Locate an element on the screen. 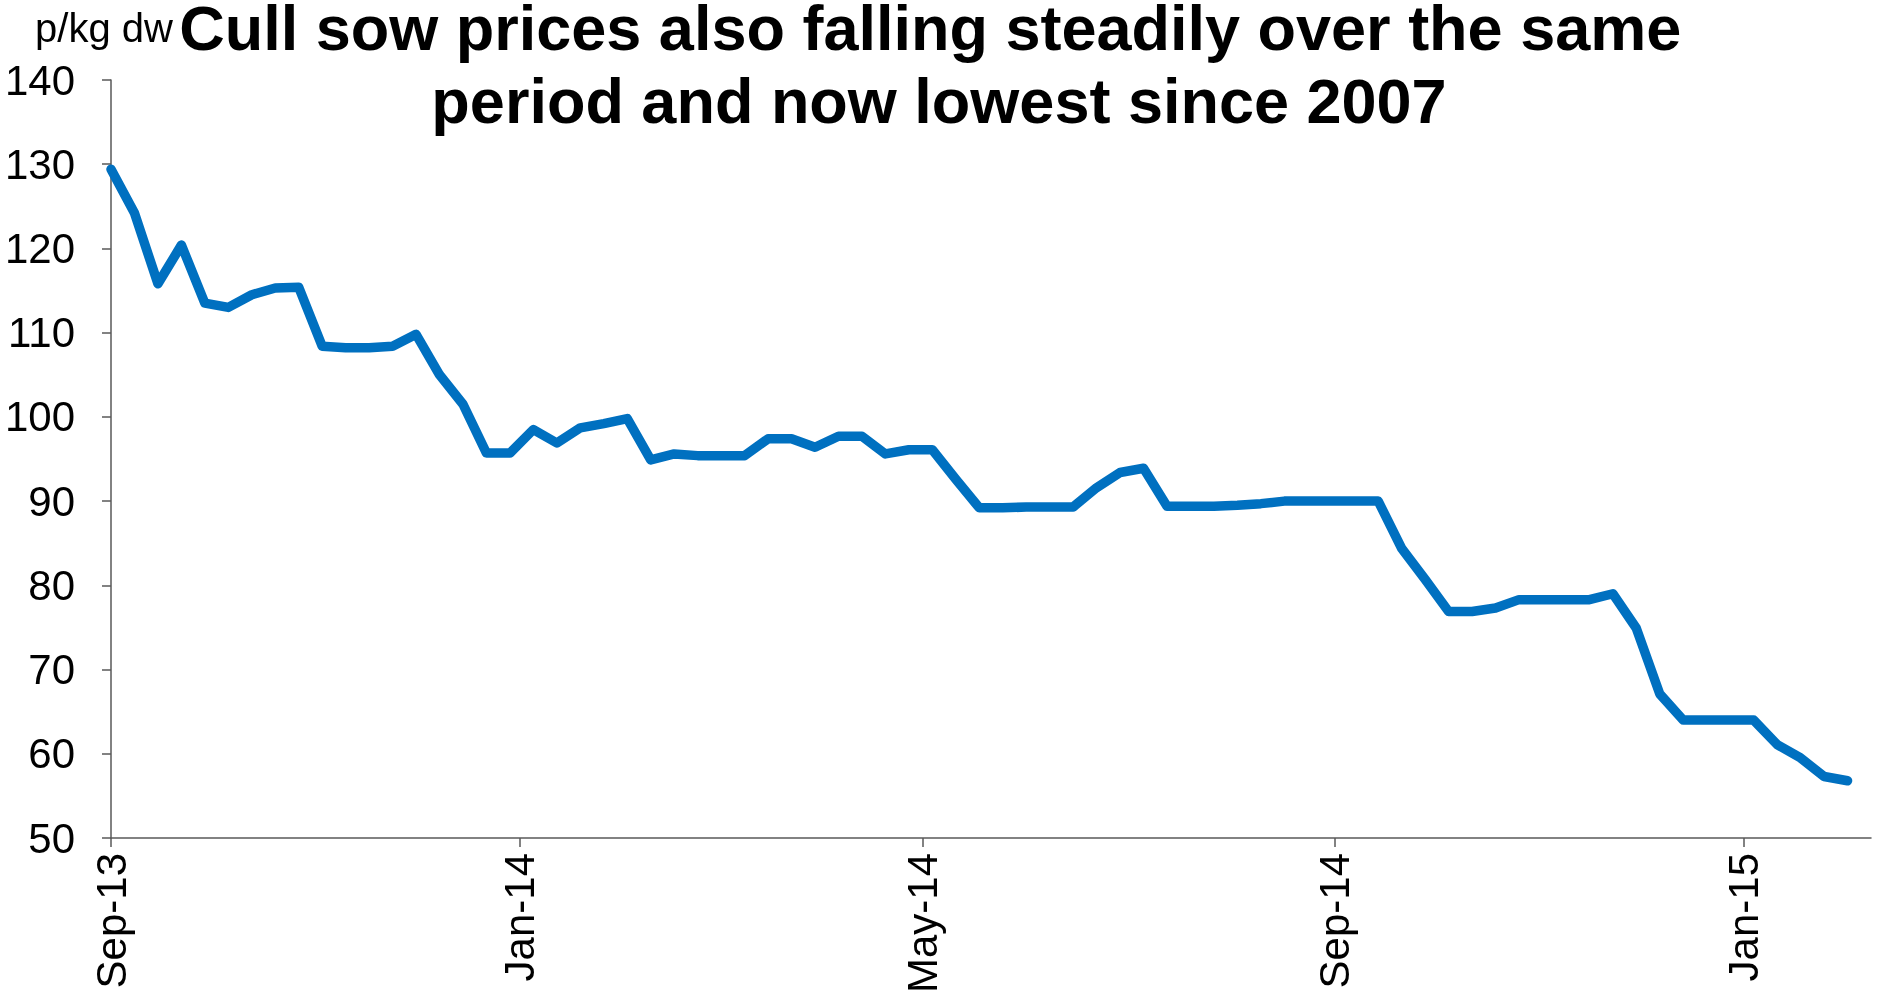 The width and height of the screenshot is (1878, 1006). x-tick-label: Jan-14 is located at coordinates (520, 917).